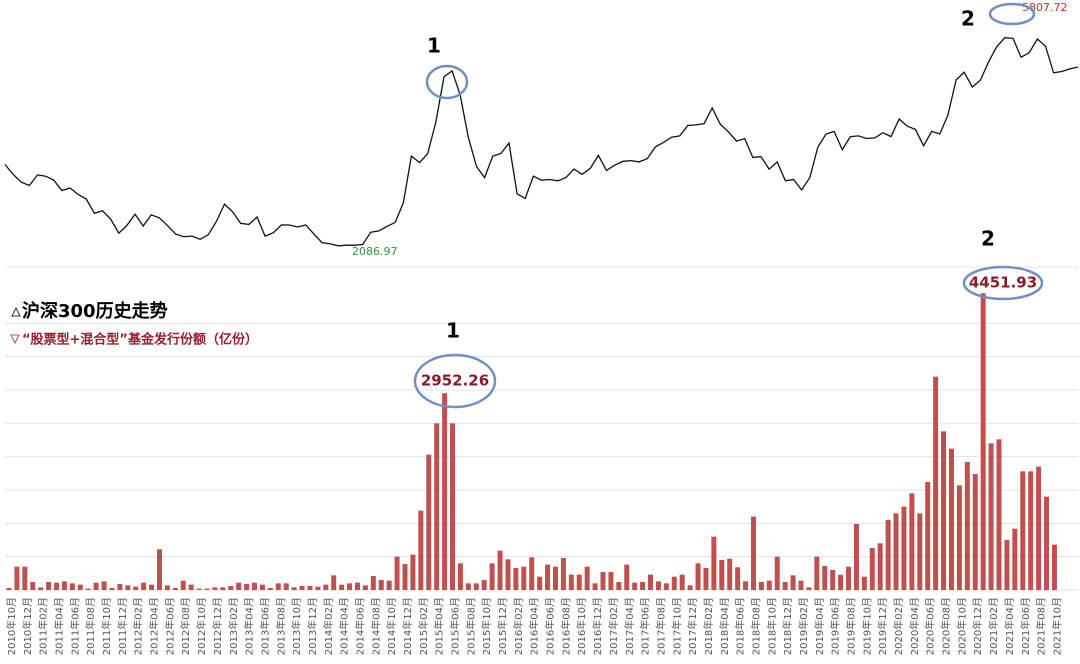 The width and height of the screenshot is (1080, 664). Describe the element at coordinates (122, 626) in the screenshot. I see `x-tick-label: 2011年12月` at that location.